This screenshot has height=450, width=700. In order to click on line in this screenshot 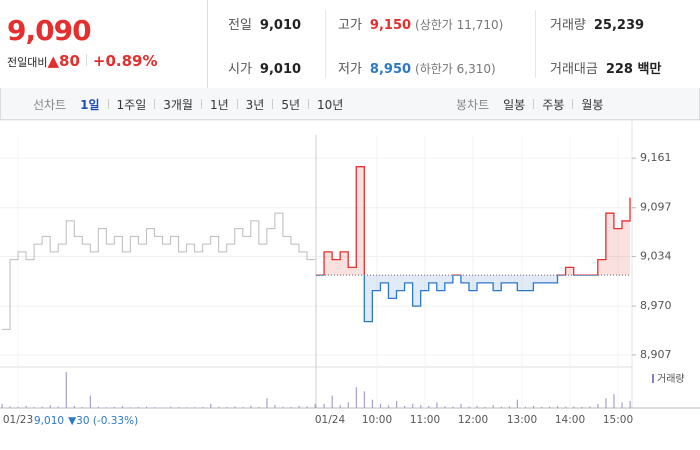, I will do `click(158, 271)`.